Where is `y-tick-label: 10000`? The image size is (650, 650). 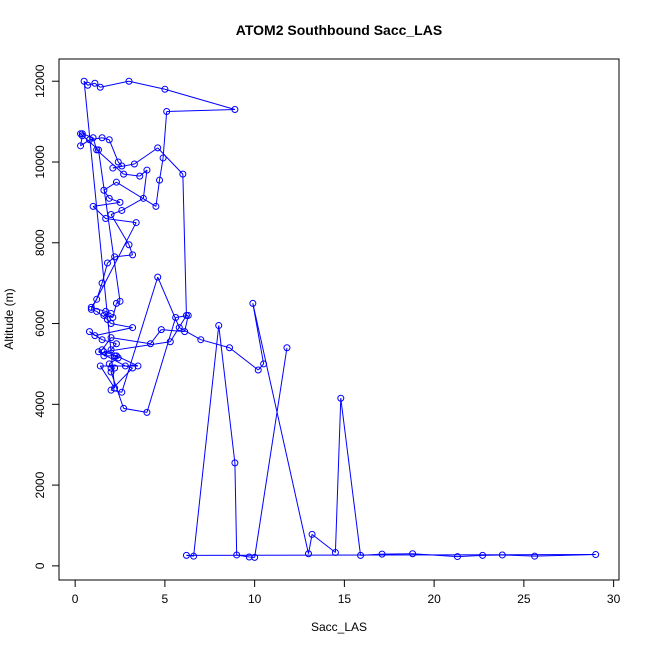 y-tick-label: 10000 is located at coordinates (40, 162).